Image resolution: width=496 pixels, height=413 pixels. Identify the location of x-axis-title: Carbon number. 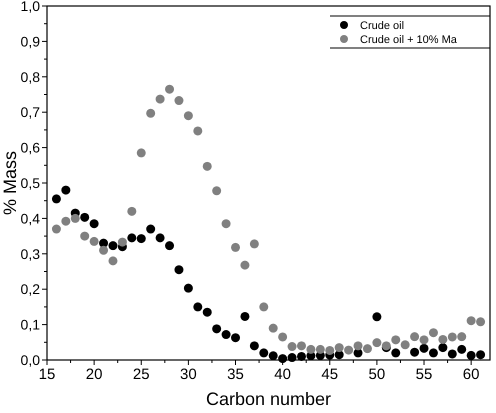
(269, 399).